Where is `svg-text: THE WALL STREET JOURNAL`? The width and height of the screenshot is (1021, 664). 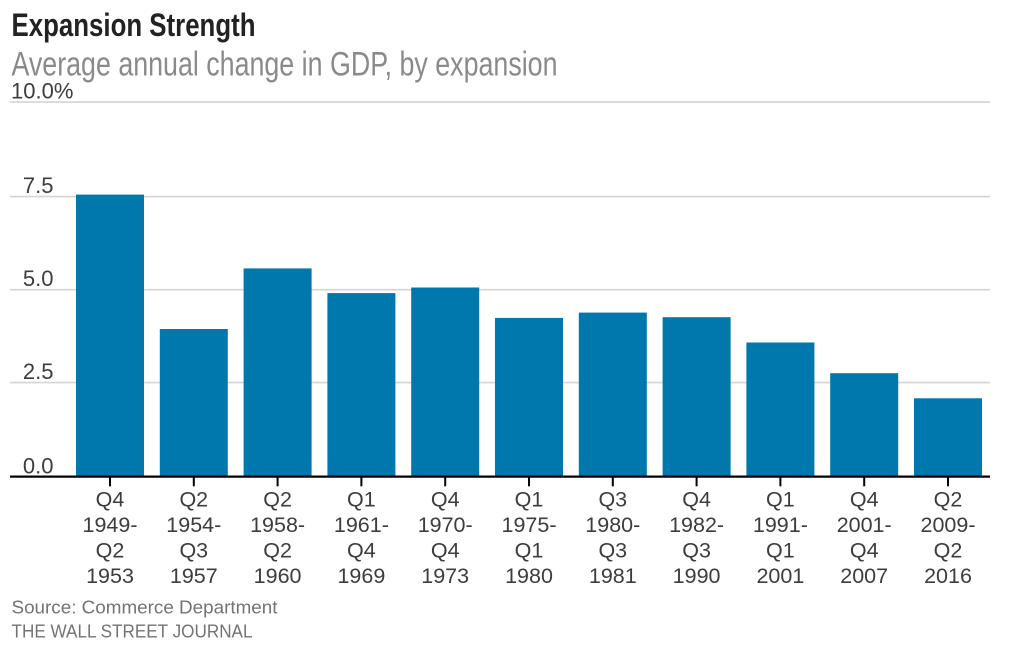 svg-text: THE WALL STREET JOURNAL is located at coordinates (132, 631).